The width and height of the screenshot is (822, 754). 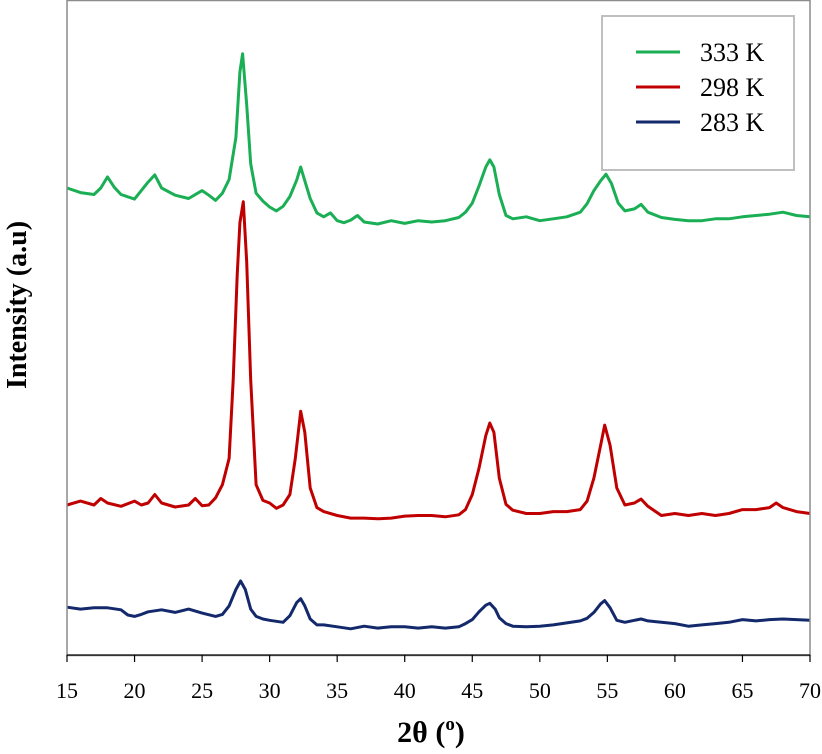 I want to click on x-tick-label: 30, so click(x=270, y=690).